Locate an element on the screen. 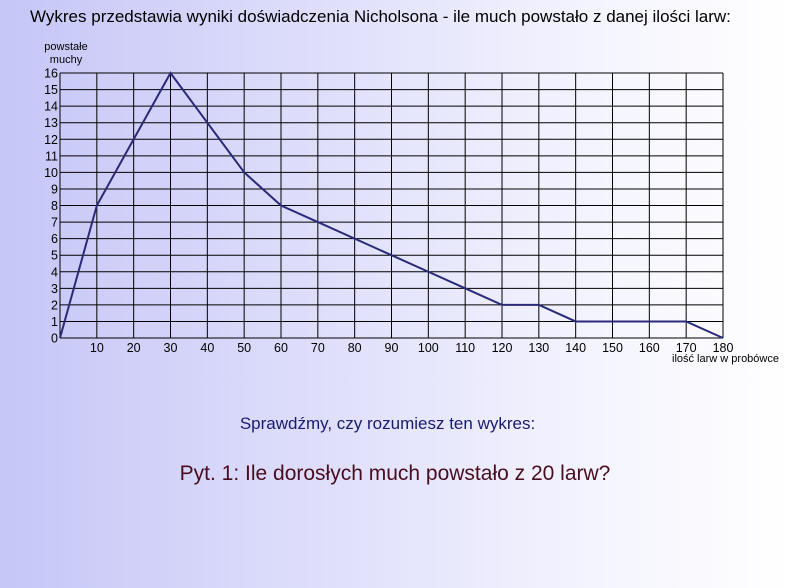 The height and width of the screenshot is (588, 791). x-tick-label: 140 is located at coordinates (575, 348).